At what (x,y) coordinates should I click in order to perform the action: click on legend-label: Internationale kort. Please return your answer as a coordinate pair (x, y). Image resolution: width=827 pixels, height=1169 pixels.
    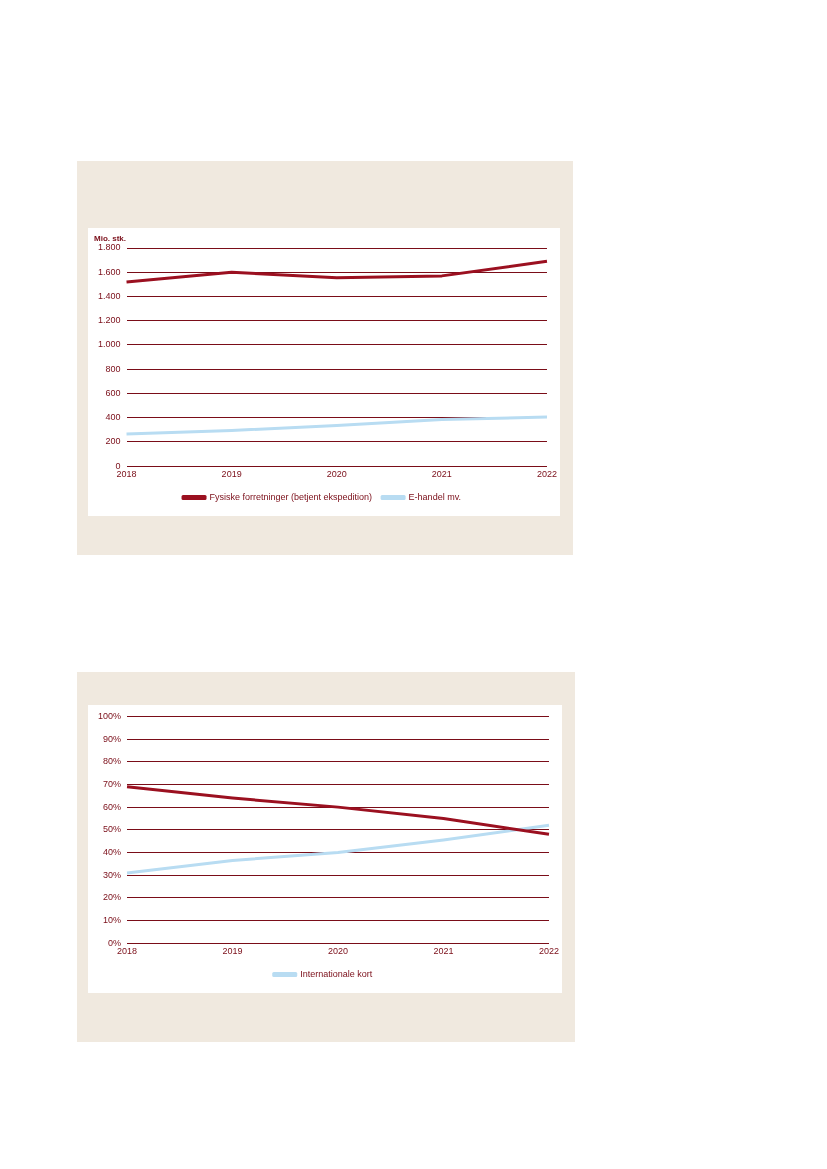
    Looking at the image, I should click on (336, 973).